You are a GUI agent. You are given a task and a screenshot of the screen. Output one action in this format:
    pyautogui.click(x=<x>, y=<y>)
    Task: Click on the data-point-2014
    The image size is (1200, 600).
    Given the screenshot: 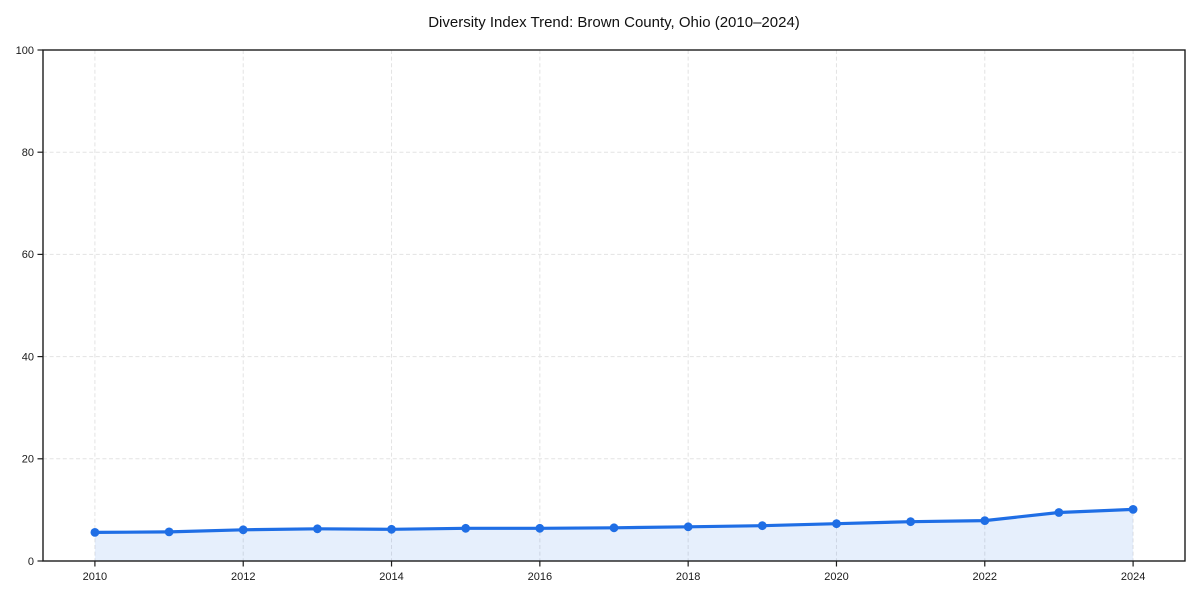 What is the action you would take?
    pyautogui.click(x=391, y=529)
    